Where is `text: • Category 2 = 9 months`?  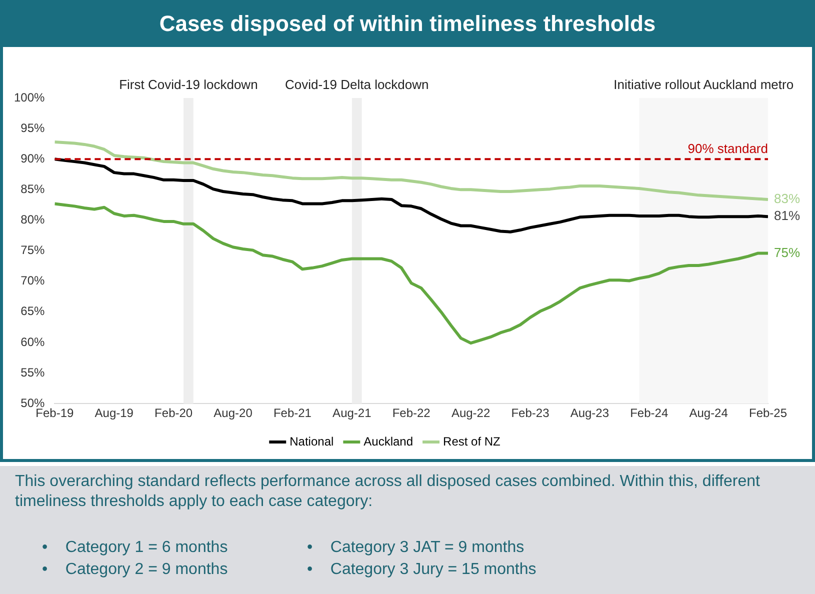 text: • Category 2 = 9 months is located at coordinates (135, 570).